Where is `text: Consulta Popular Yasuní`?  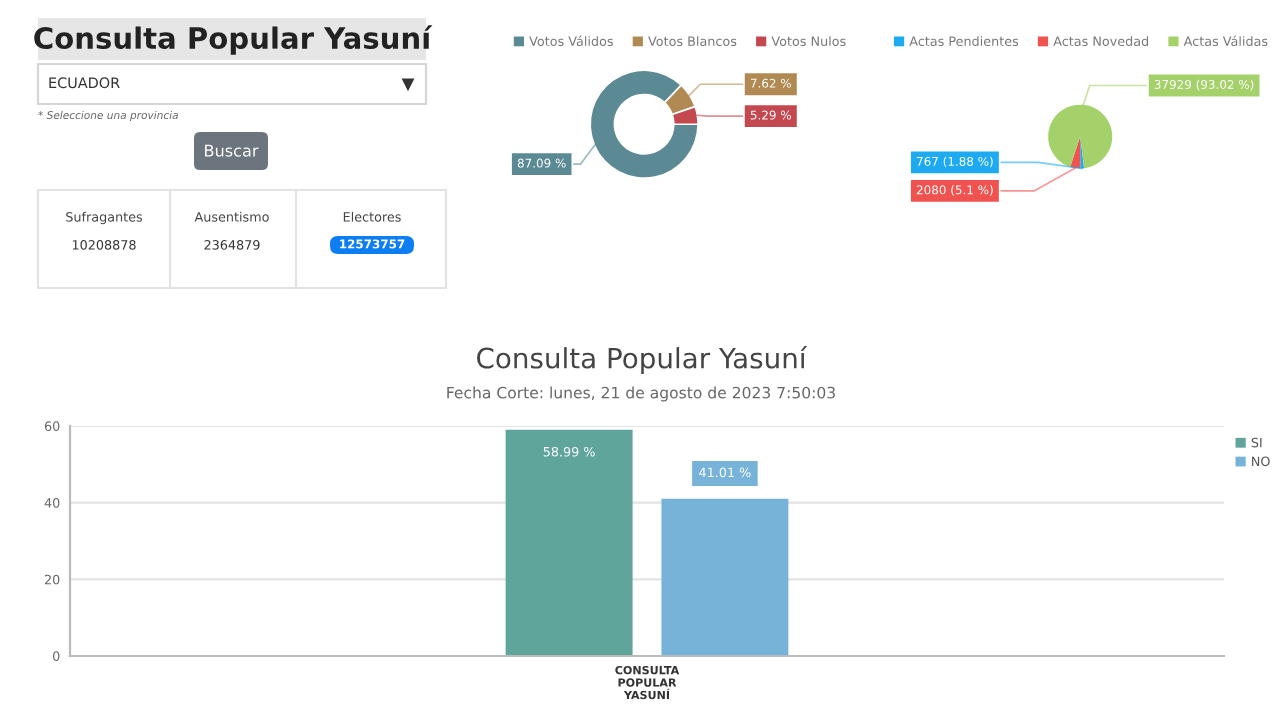
text: Consulta Popular Yasuní is located at coordinates (233, 40).